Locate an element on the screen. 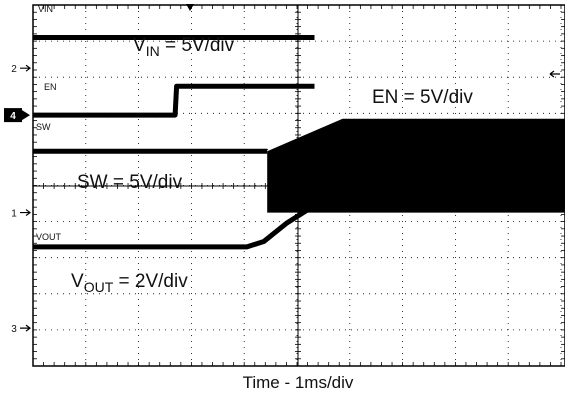 This screenshot has height=394, width=565. sw-switching-band is located at coordinates (416, 165).